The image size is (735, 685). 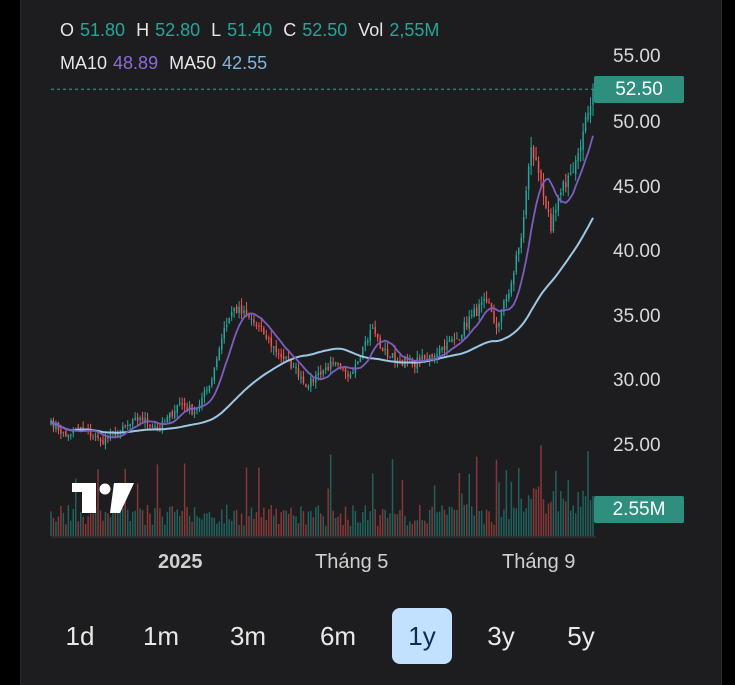 I want to click on timeframe-1d: 1d, so click(x=80, y=636).